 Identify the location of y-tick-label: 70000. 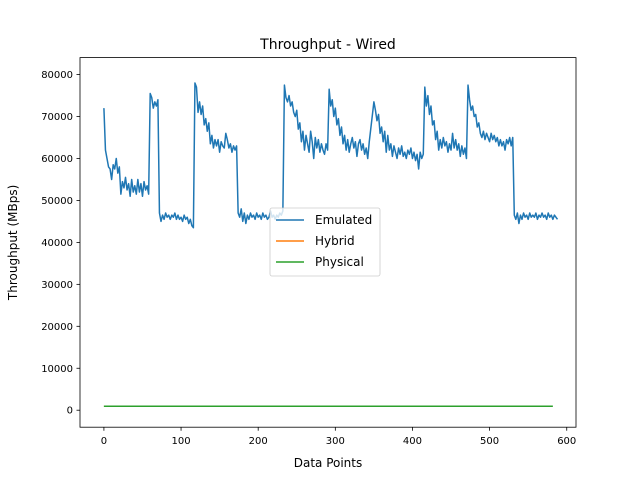
(57, 117).